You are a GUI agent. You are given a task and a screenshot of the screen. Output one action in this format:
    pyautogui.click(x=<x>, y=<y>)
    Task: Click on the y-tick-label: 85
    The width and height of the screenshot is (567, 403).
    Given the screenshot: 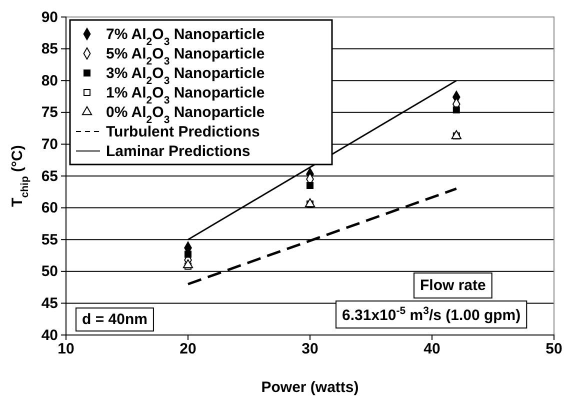 What is the action you would take?
    pyautogui.click(x=49, y=49)
    